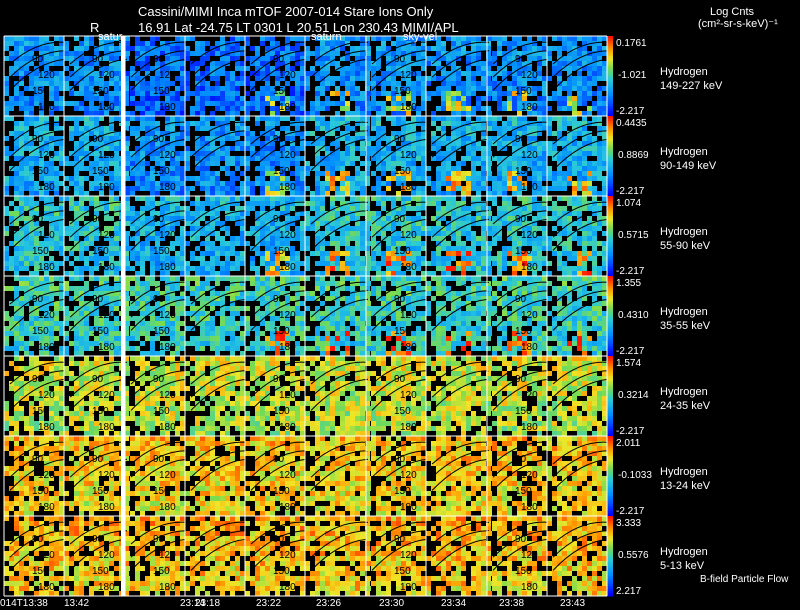 The height and width of the screenshot is (610, 800). What do you see at coordinates (458, 476) in the screenshot?
I see `panel-r5-c7` at bounding box center [458, 476].